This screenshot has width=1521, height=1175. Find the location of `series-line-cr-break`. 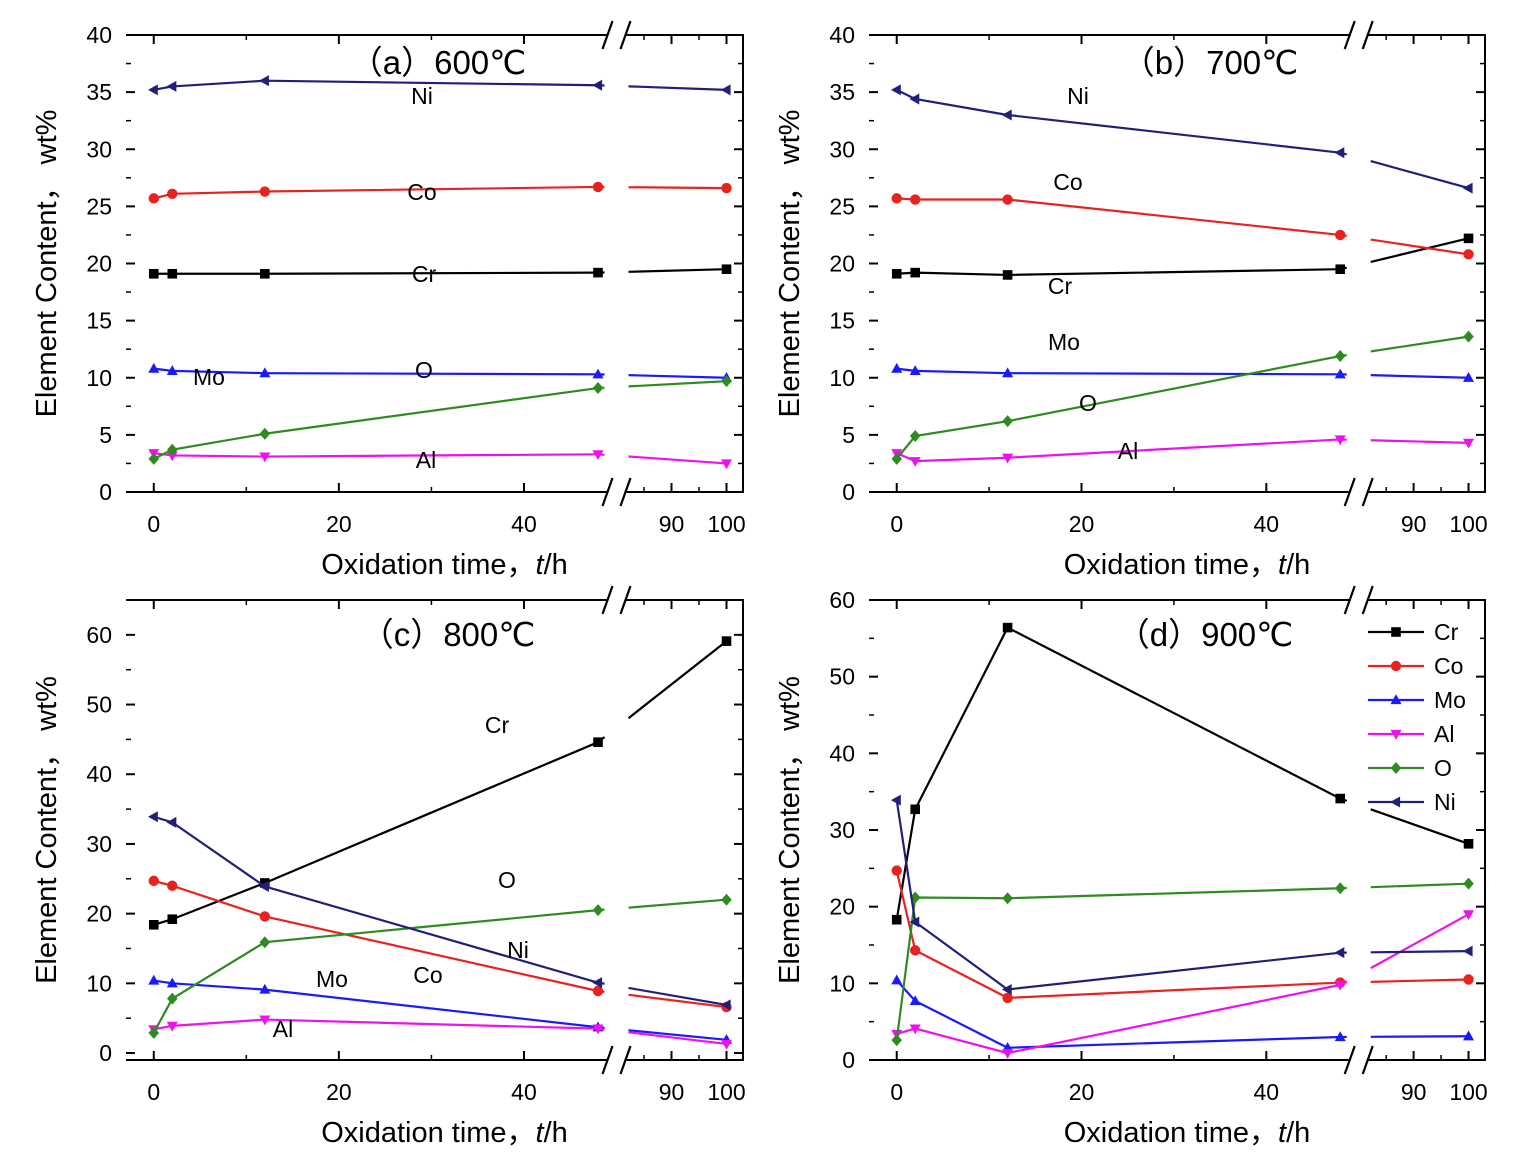

series-line-cr-break is located at coordinates (662, 271).